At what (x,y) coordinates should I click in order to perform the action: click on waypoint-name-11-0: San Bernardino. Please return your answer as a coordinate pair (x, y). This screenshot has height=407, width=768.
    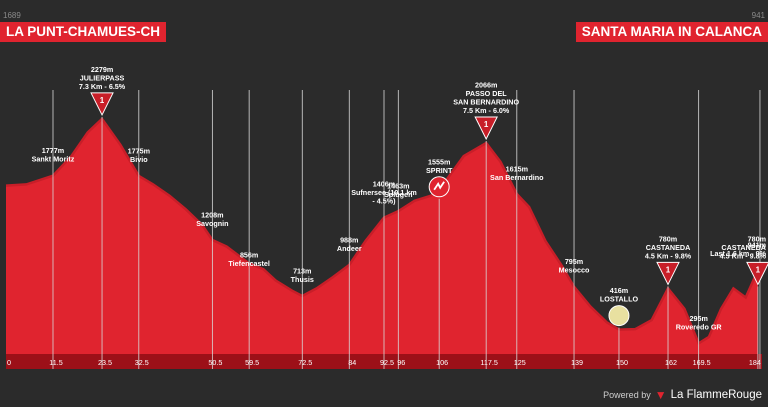
    Looking at the image, I should click on (517, 177).